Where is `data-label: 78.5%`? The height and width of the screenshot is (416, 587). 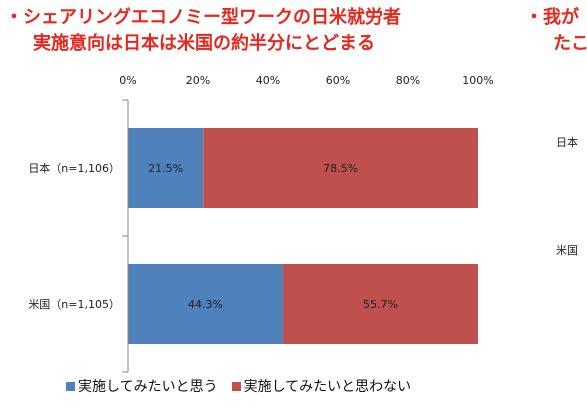 data-label: 78.5% is located at coordinates (340, 168).